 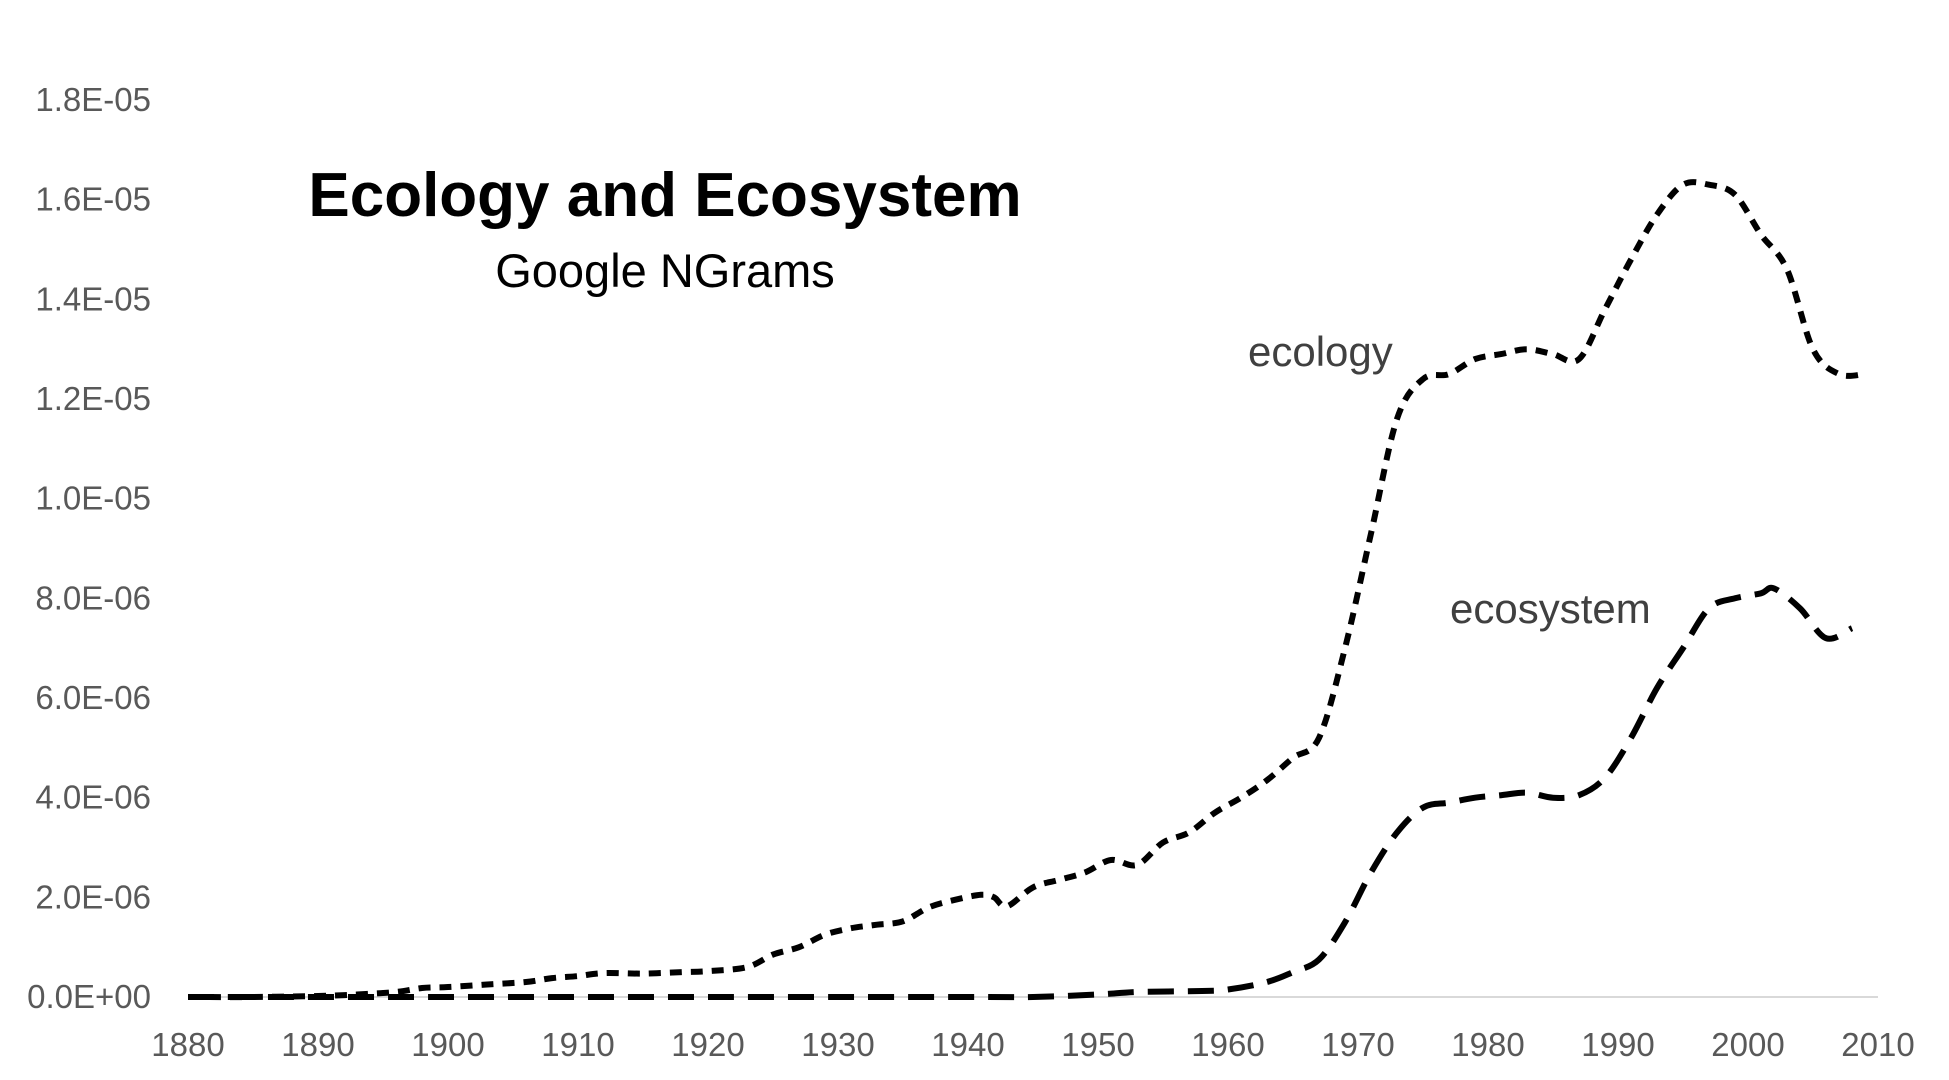 What do you see at coordinates (967, 1044) in the screenshot?
I see `x-tick-label: 1940` at bounding box center [967, 1044].